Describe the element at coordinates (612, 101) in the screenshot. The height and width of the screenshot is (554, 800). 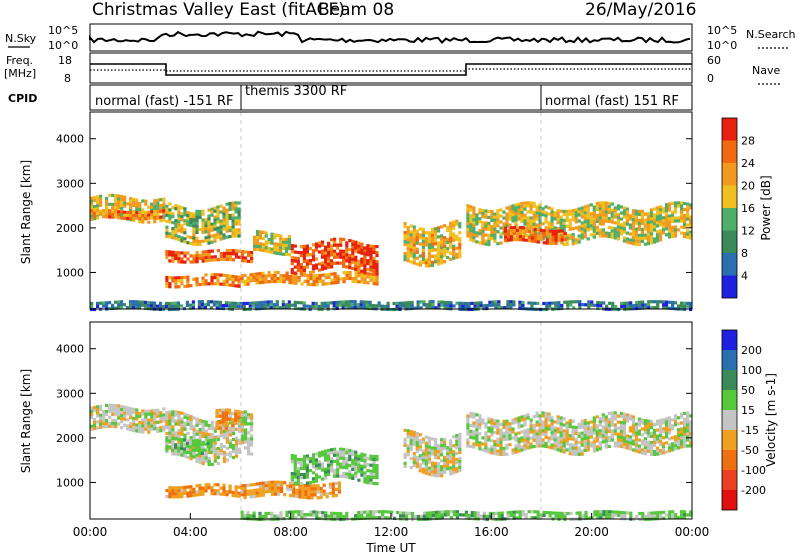
I see `cpid-mode-3: normal (fast) 151 RF` at that location.